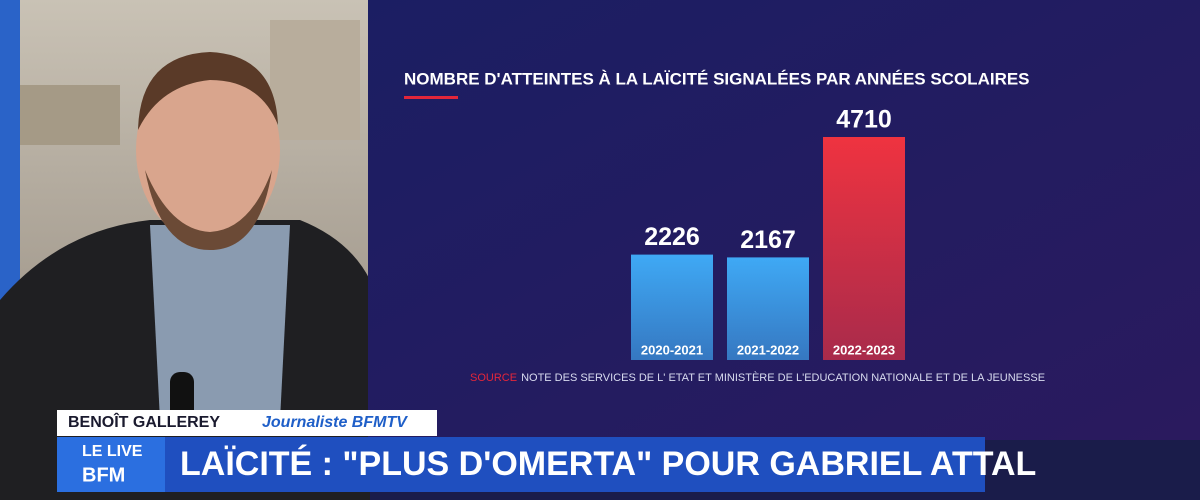 The image size is (1200, 500). What do you see at coordinates (493, 378) in the screenshot?
I see `source-label: SOURCE` at bounding box center [493, 378].